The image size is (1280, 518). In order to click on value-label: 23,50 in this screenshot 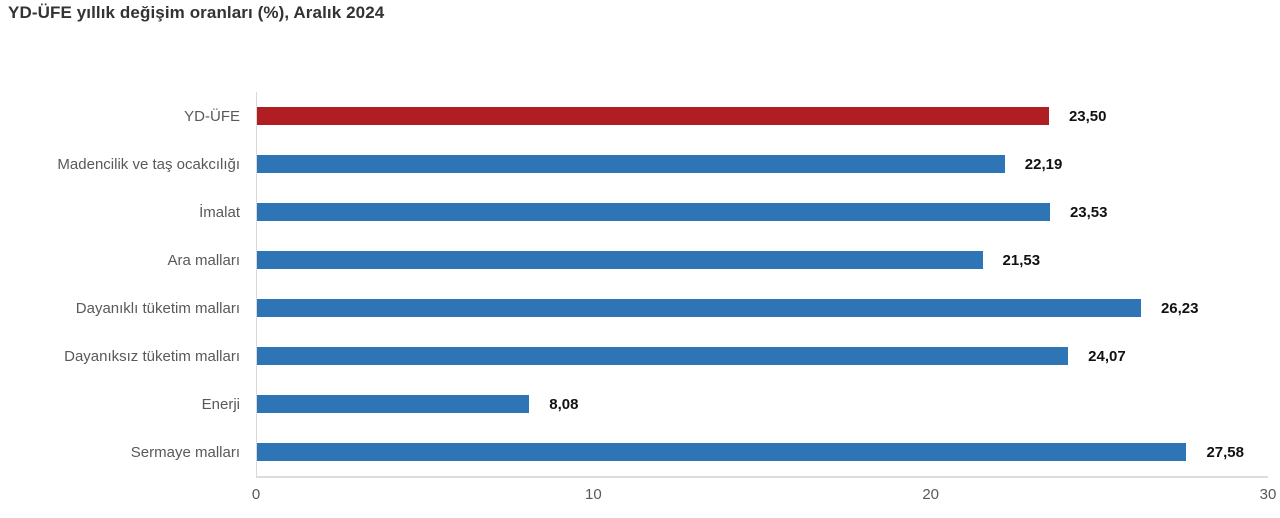, I will do `click(1087, 116)`.